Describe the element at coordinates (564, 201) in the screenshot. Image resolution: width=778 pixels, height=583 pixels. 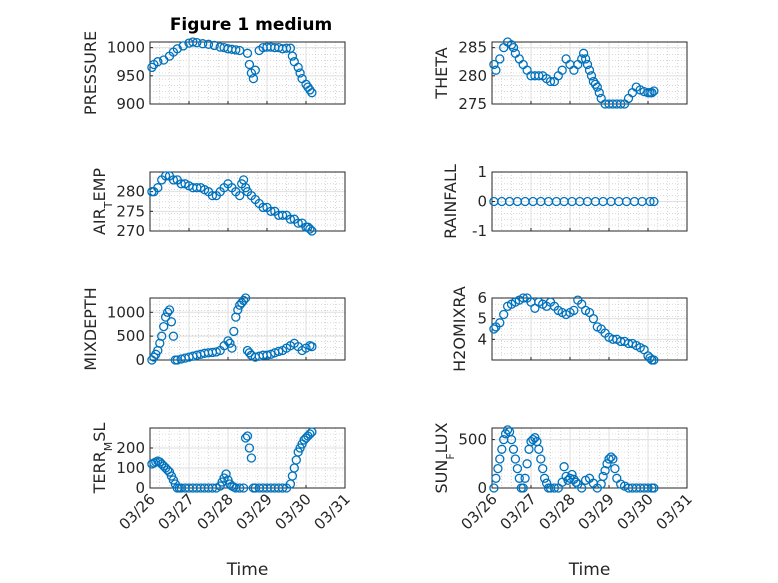
I see `subplot-rainfall: -1 0 1 RAINFALL` at that location.